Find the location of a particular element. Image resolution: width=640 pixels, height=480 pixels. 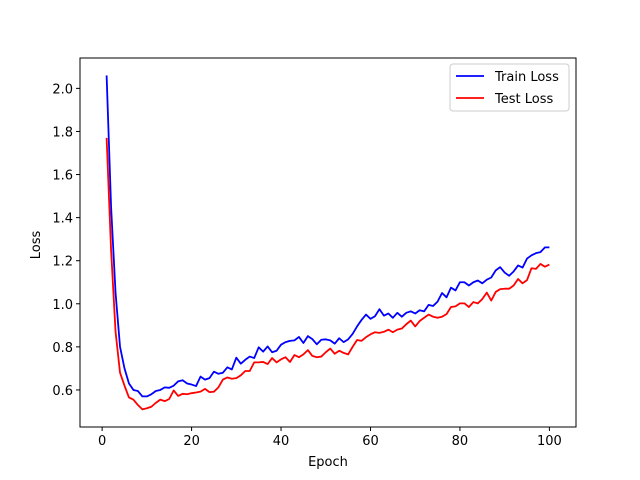

x-axis-label: Epoch is located at coordinates (328, 462).